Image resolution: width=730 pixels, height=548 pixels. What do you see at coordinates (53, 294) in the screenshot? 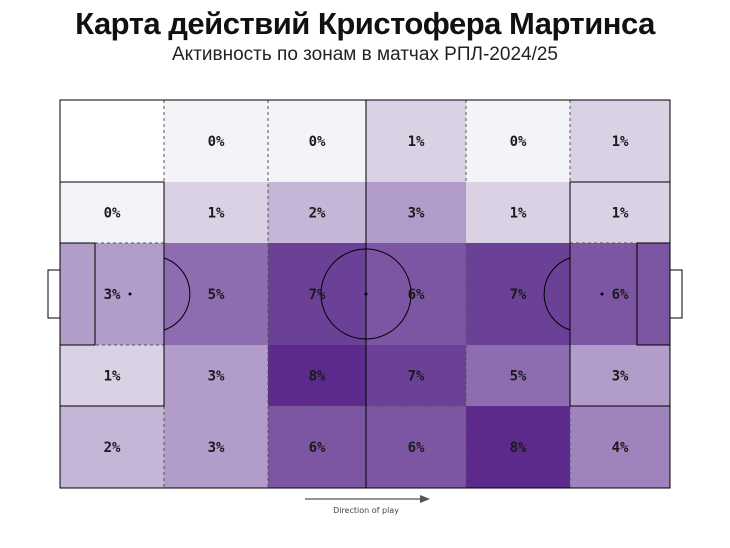
I see `left-goal` at bounding box center [53, 294].